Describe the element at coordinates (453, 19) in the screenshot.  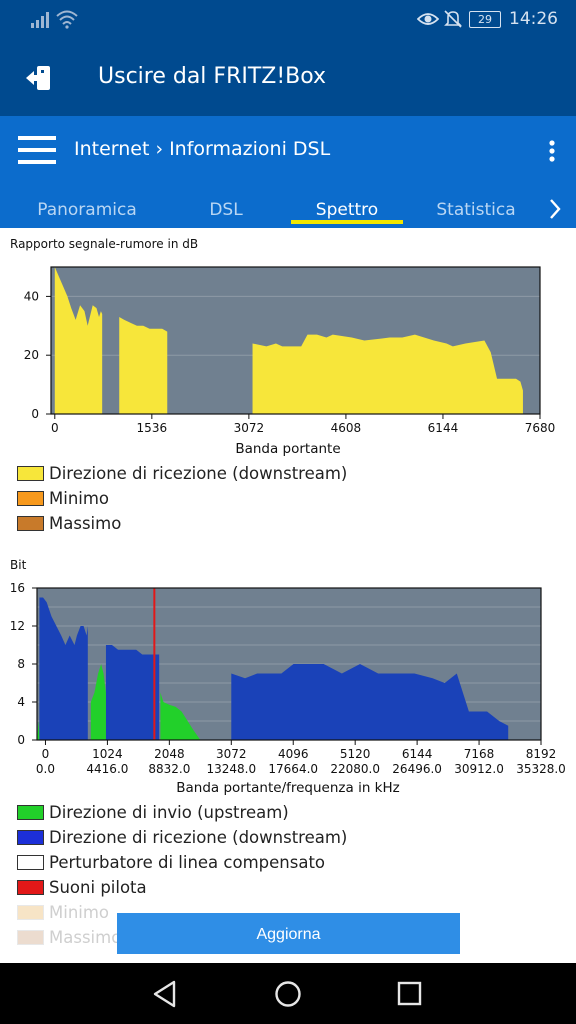
I see `bell-off-icon` at that location.